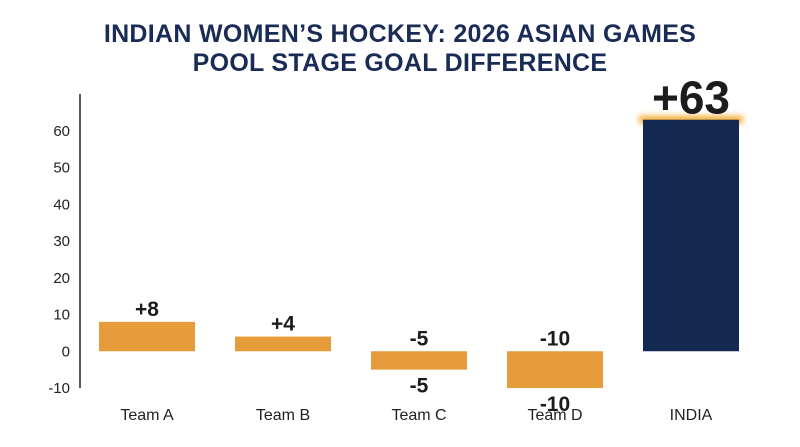  I want to click on chart-title-line-1: INDIAN WOMEN’S HOCKEY: 2026 ASIAN GAMES, so click(400, 34).